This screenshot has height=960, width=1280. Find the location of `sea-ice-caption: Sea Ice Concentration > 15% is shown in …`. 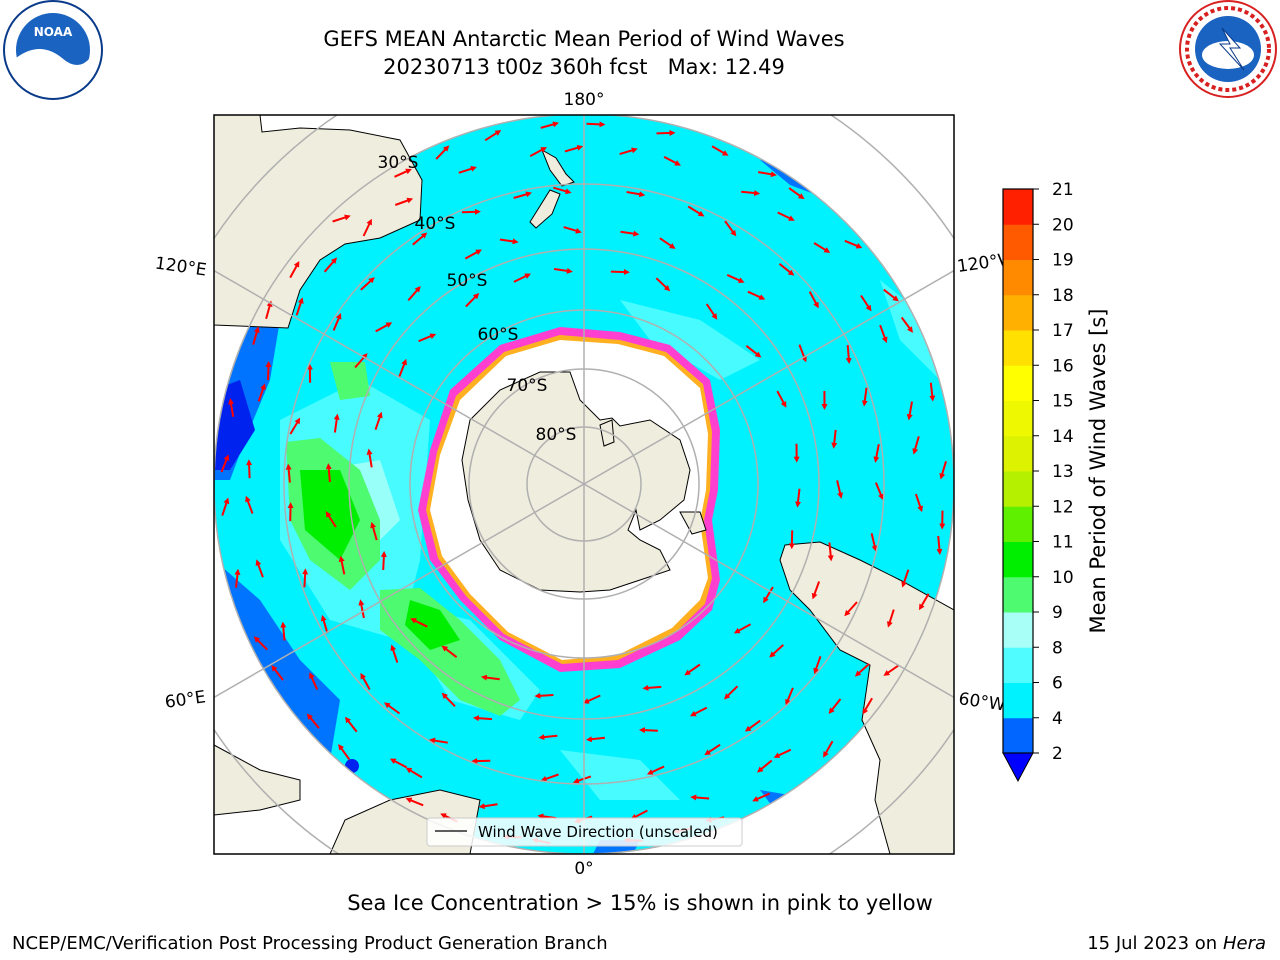

sea-ice-caption: Sea Ice Concentration > 15% is shown in … is located at coordinates (640, 903).